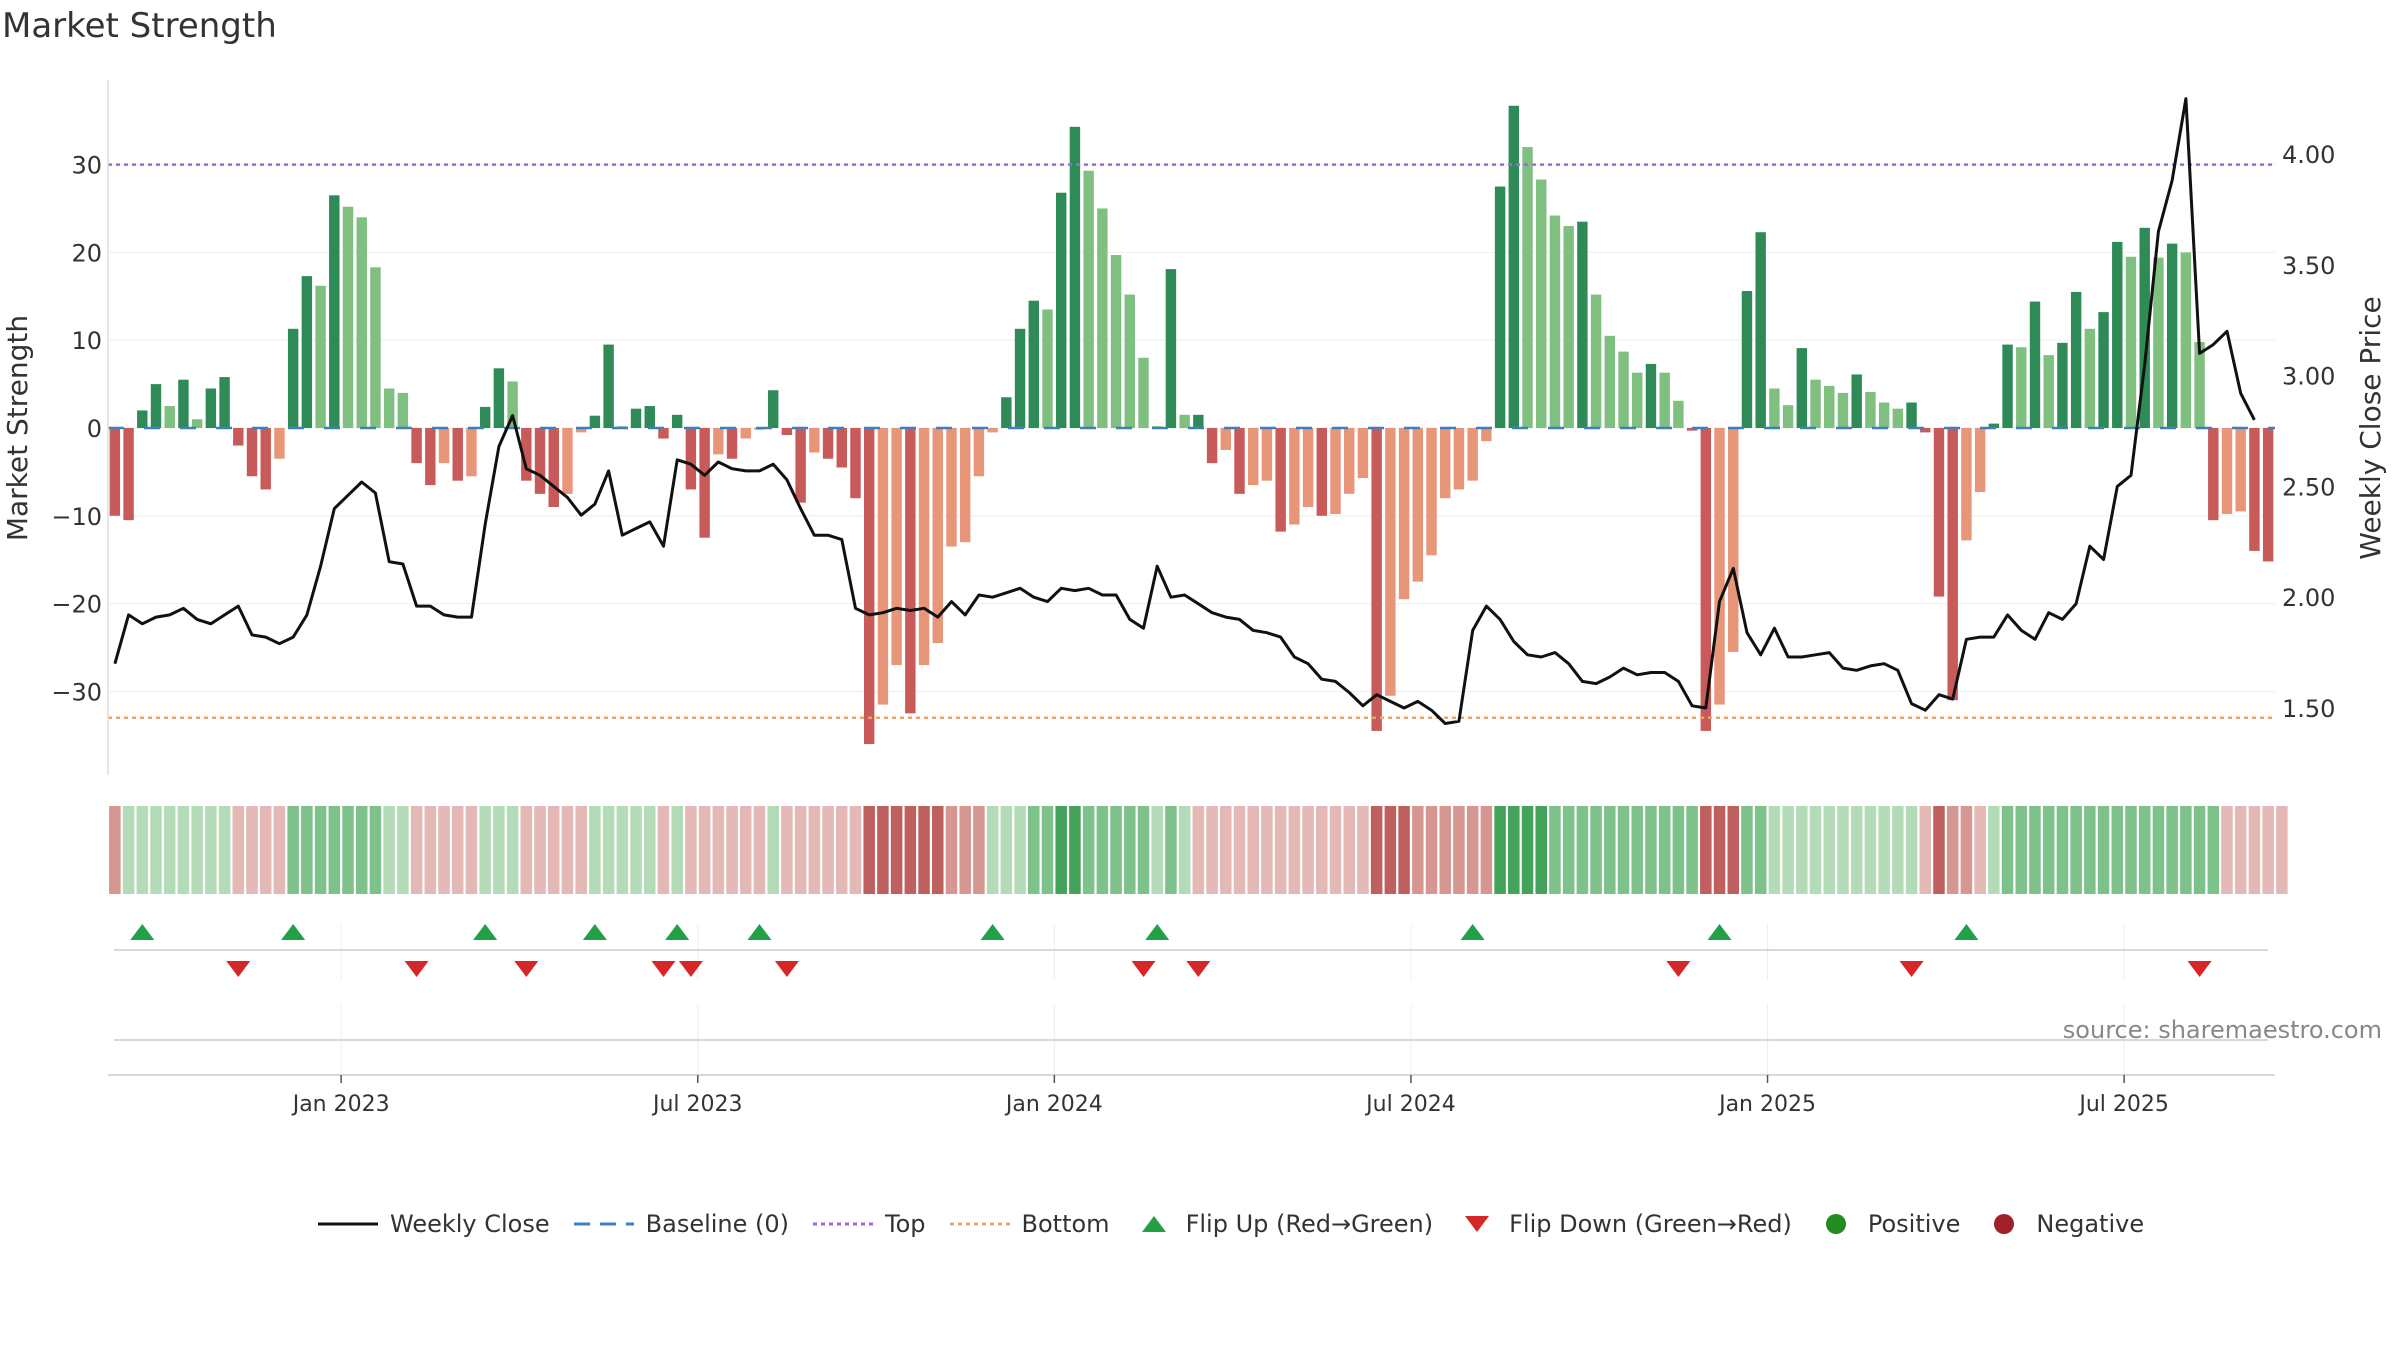 The image size is (2400, 1350). Describe the element at coordinates (2308, 487) in the screenshot. I see `y2-tick-label: 2.50` at that location.